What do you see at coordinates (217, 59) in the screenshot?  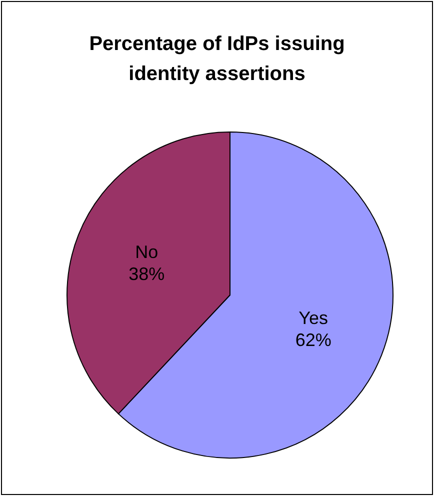 I see `chart-title: Percentage of IdPs issuing identity assertions` at bounding box center [217, 59].